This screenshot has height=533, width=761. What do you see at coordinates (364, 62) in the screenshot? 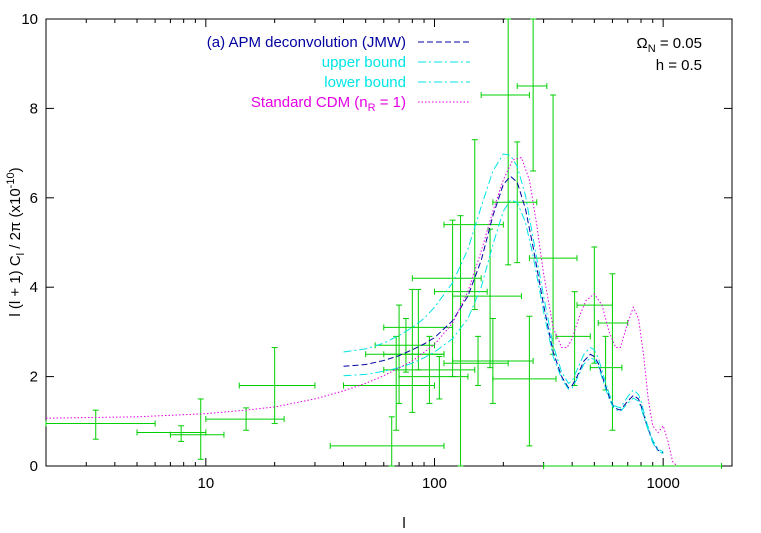
I see `legend-label-1: upper bound` at bounding box center [364, 62].